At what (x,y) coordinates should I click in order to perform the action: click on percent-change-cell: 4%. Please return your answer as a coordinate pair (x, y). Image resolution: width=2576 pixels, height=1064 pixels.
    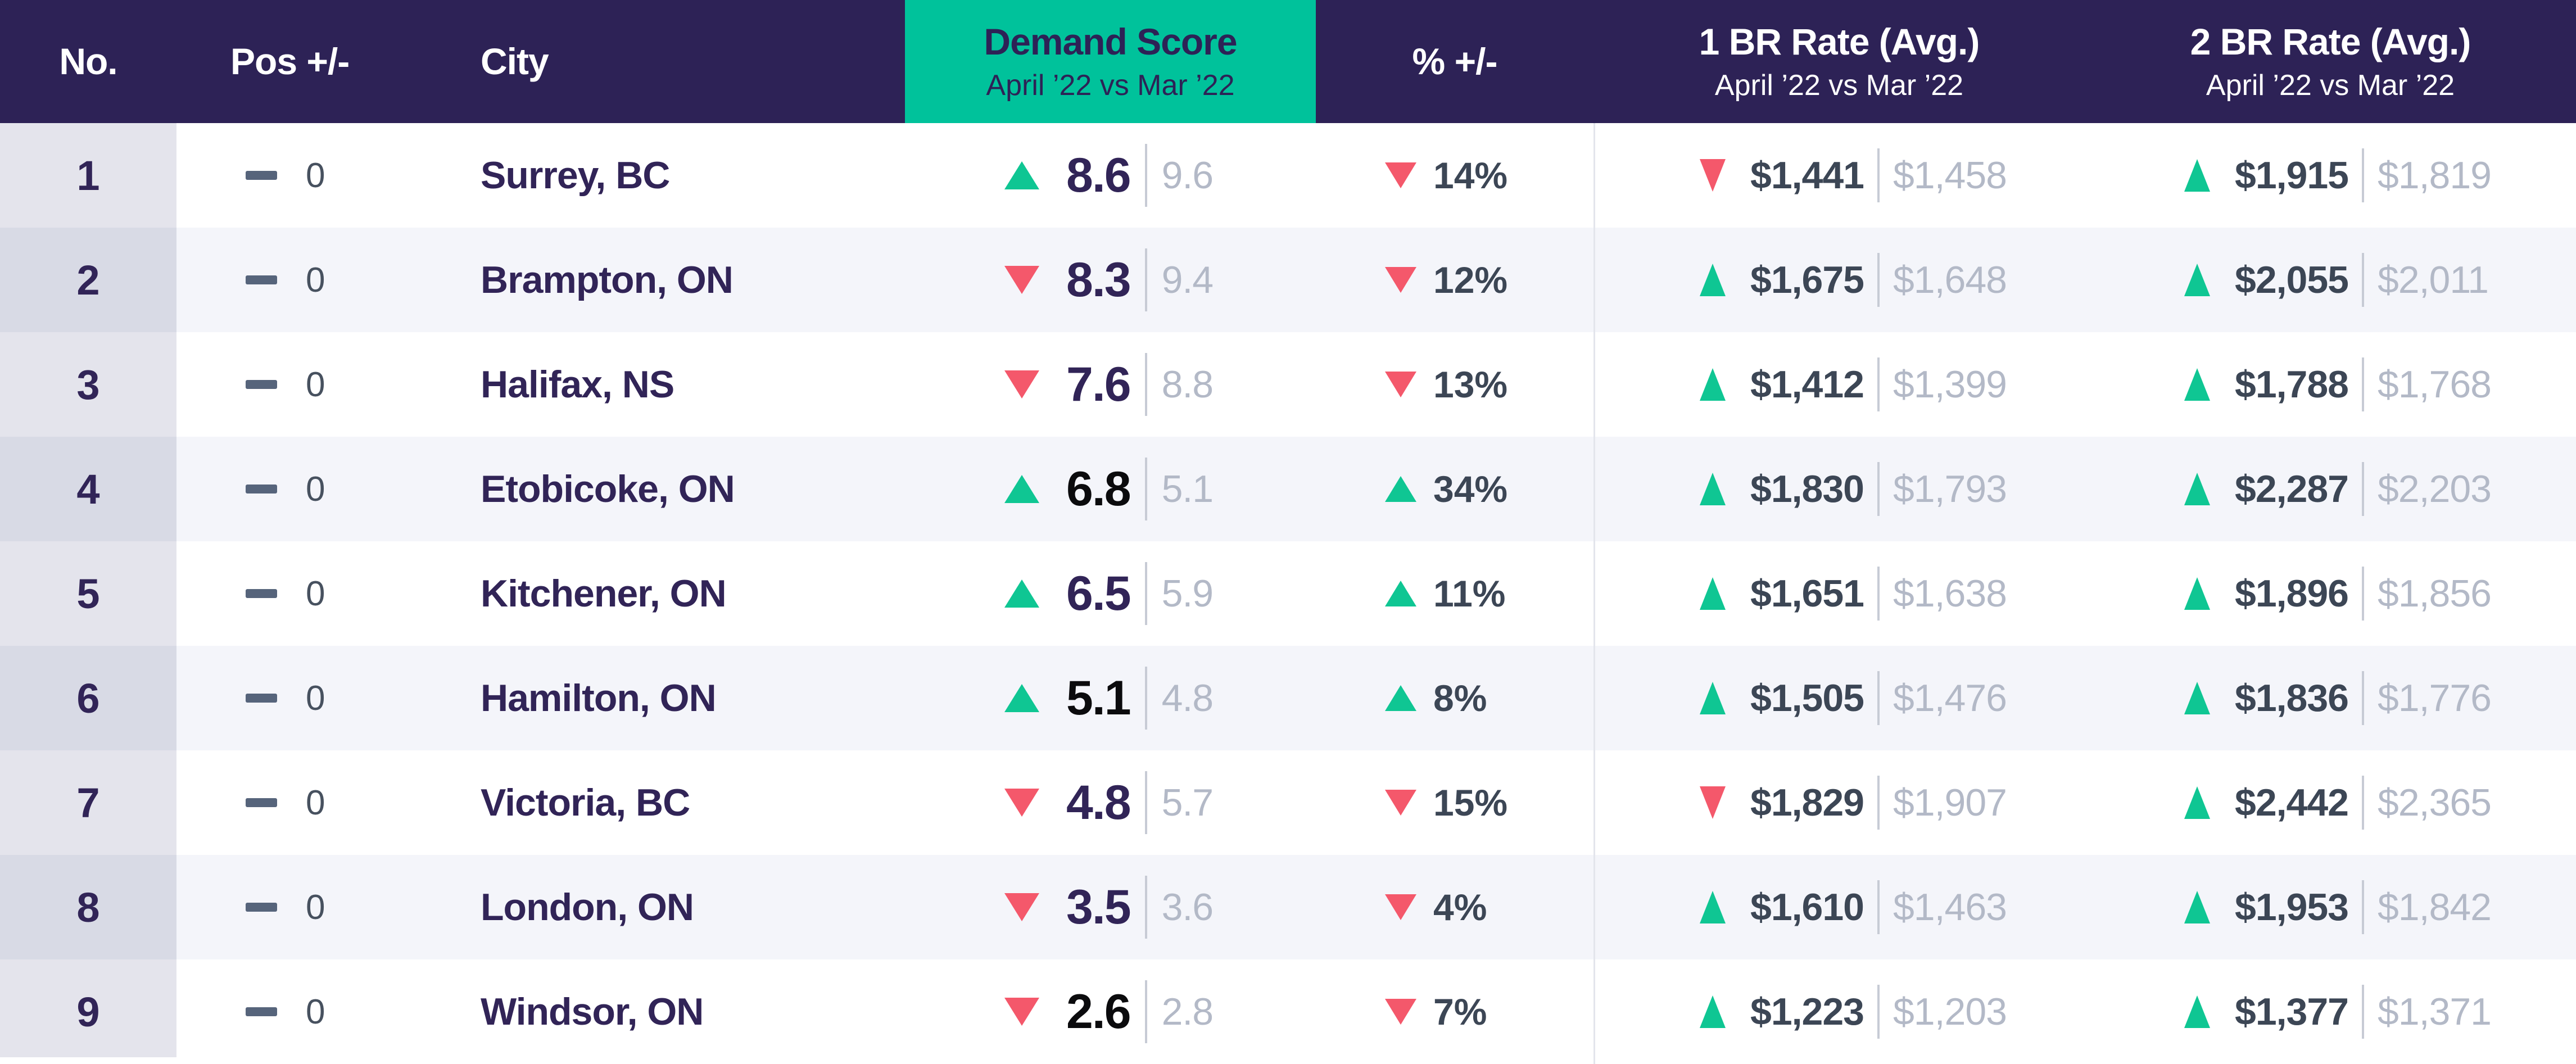
    Looking at the image, I should click on (1454, 907).